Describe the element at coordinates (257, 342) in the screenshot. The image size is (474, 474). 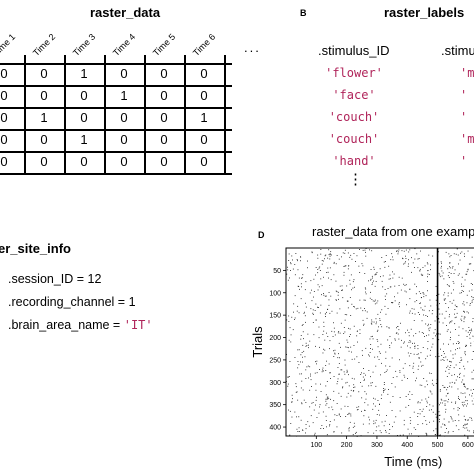
I see `y-axis-label: Trials` at that location.